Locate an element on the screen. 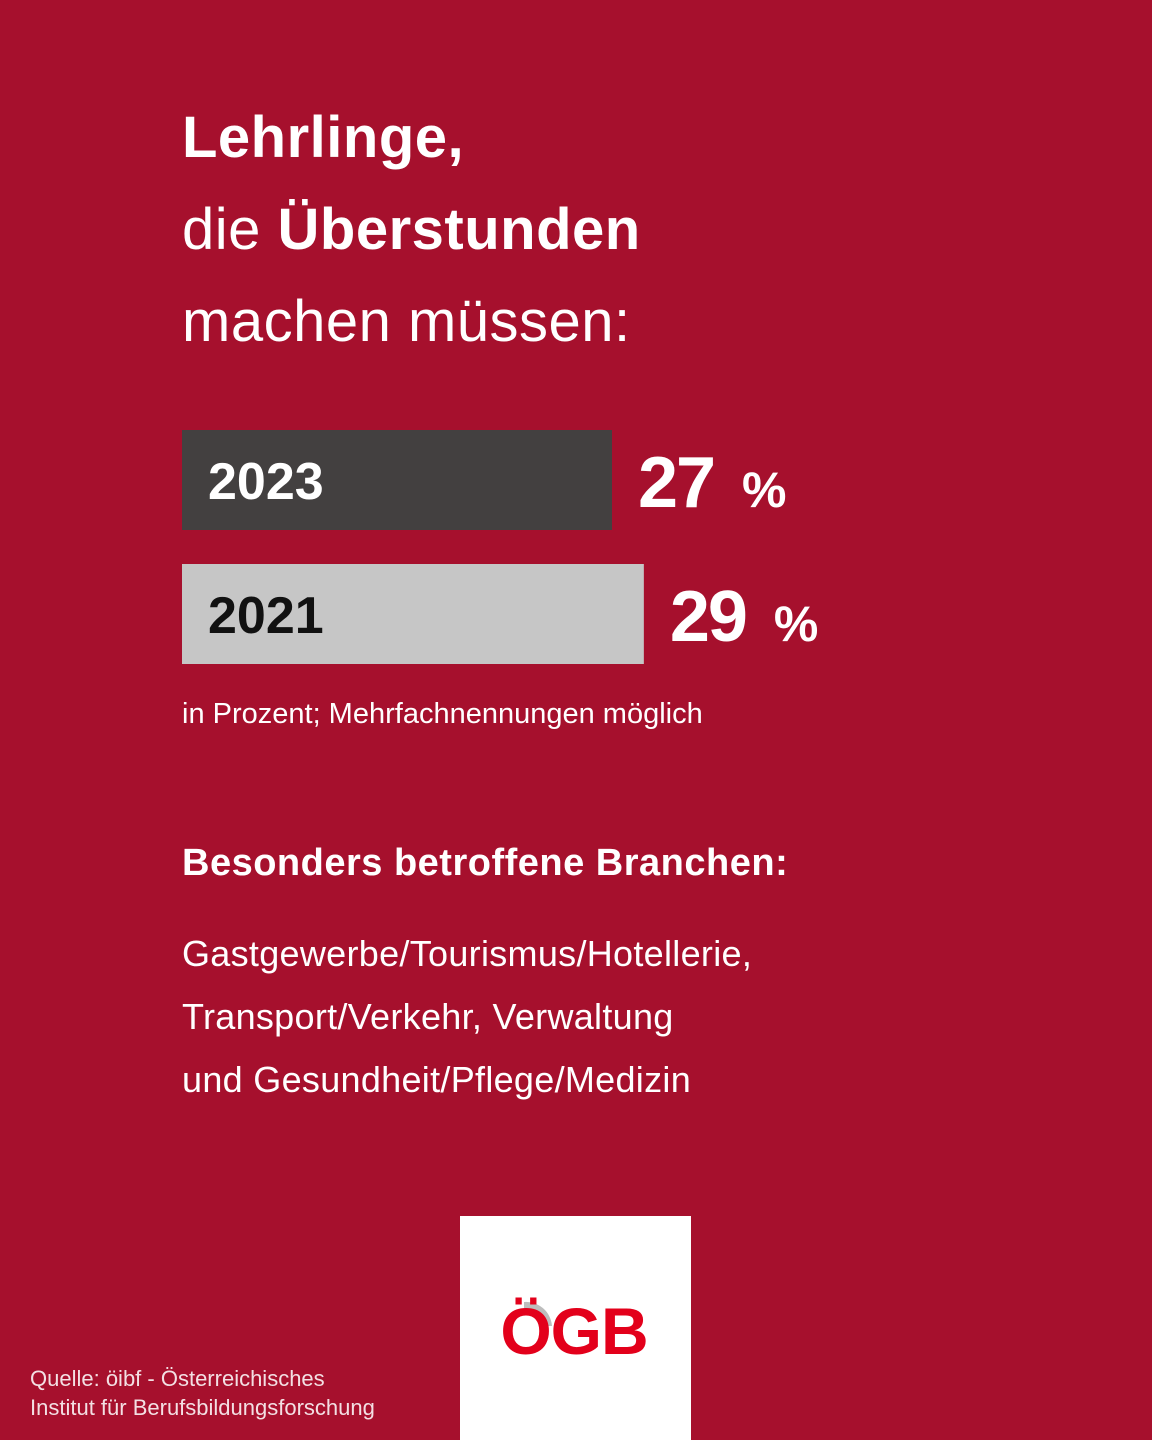 This screenshot has width=1152, height=1440. chart-note: in Prozent; Mehrfachnennungen möglich is located at coordinates (442, 714).